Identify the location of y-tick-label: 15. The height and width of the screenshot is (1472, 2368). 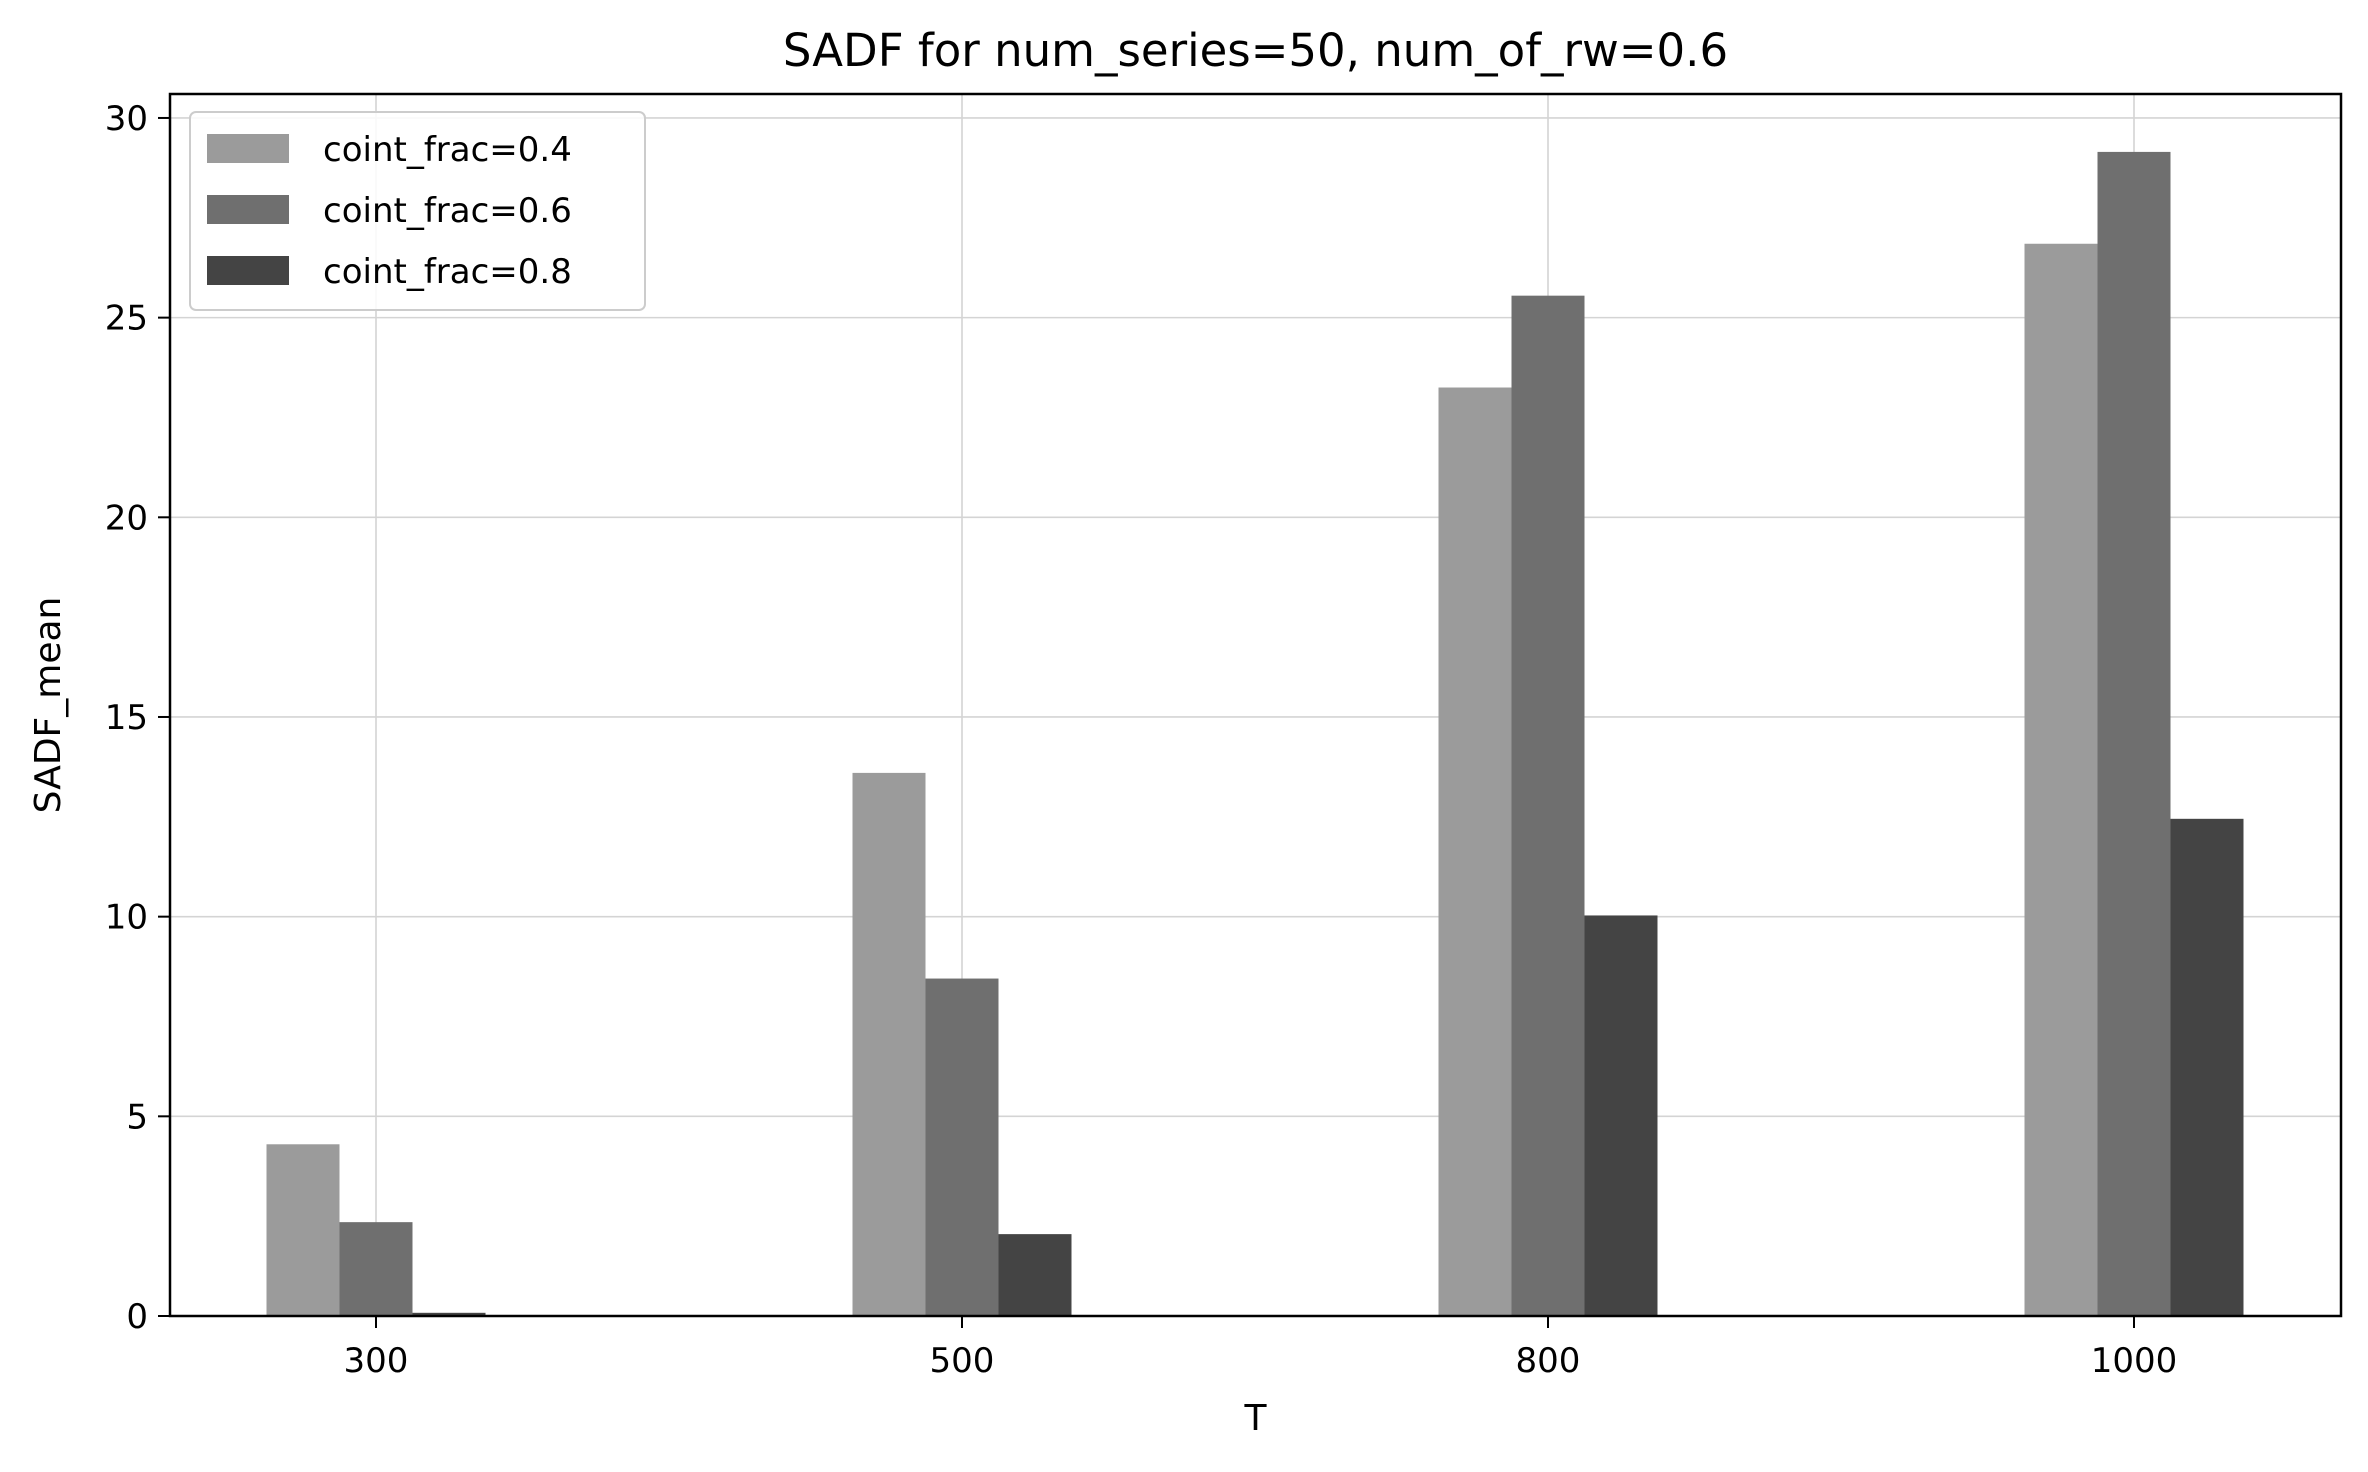
(126, 718).